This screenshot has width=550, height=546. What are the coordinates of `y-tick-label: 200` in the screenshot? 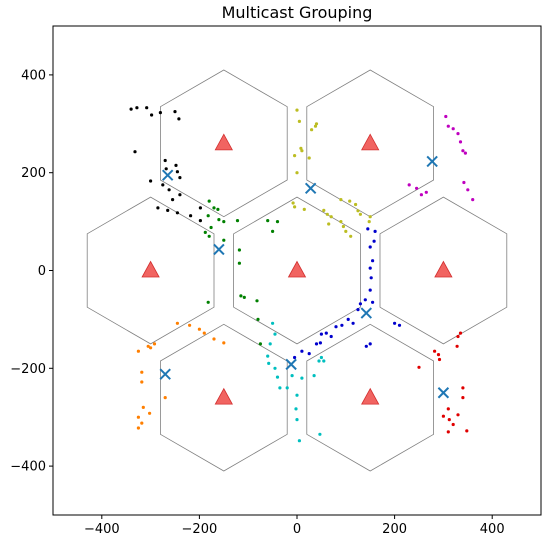 It's located at (33, 173).